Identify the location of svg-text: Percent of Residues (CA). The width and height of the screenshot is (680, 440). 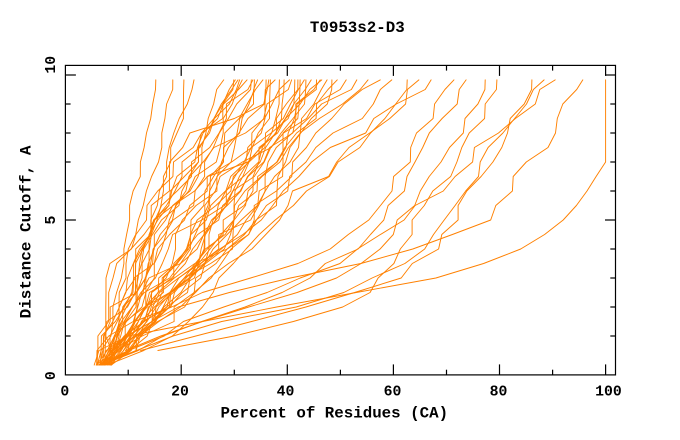
(335, 413).